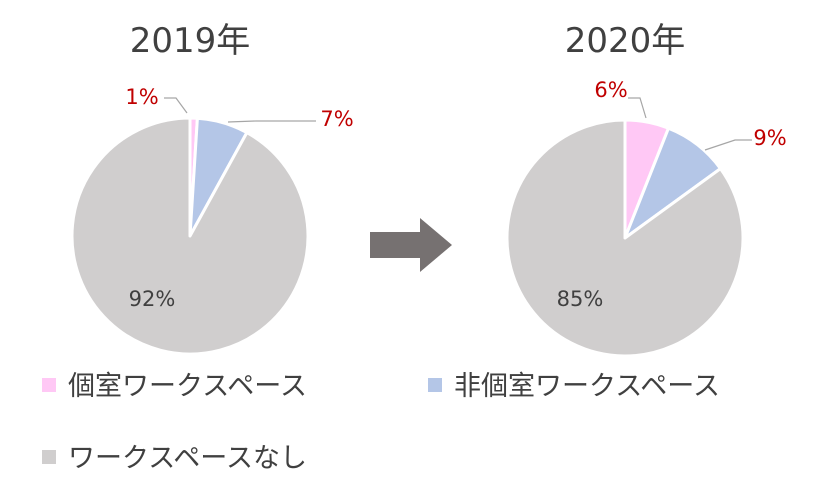  Describe the element at coordinates (769, 138) in the screenshot. I see `data-label-2020-non-private: 9%` at that location.